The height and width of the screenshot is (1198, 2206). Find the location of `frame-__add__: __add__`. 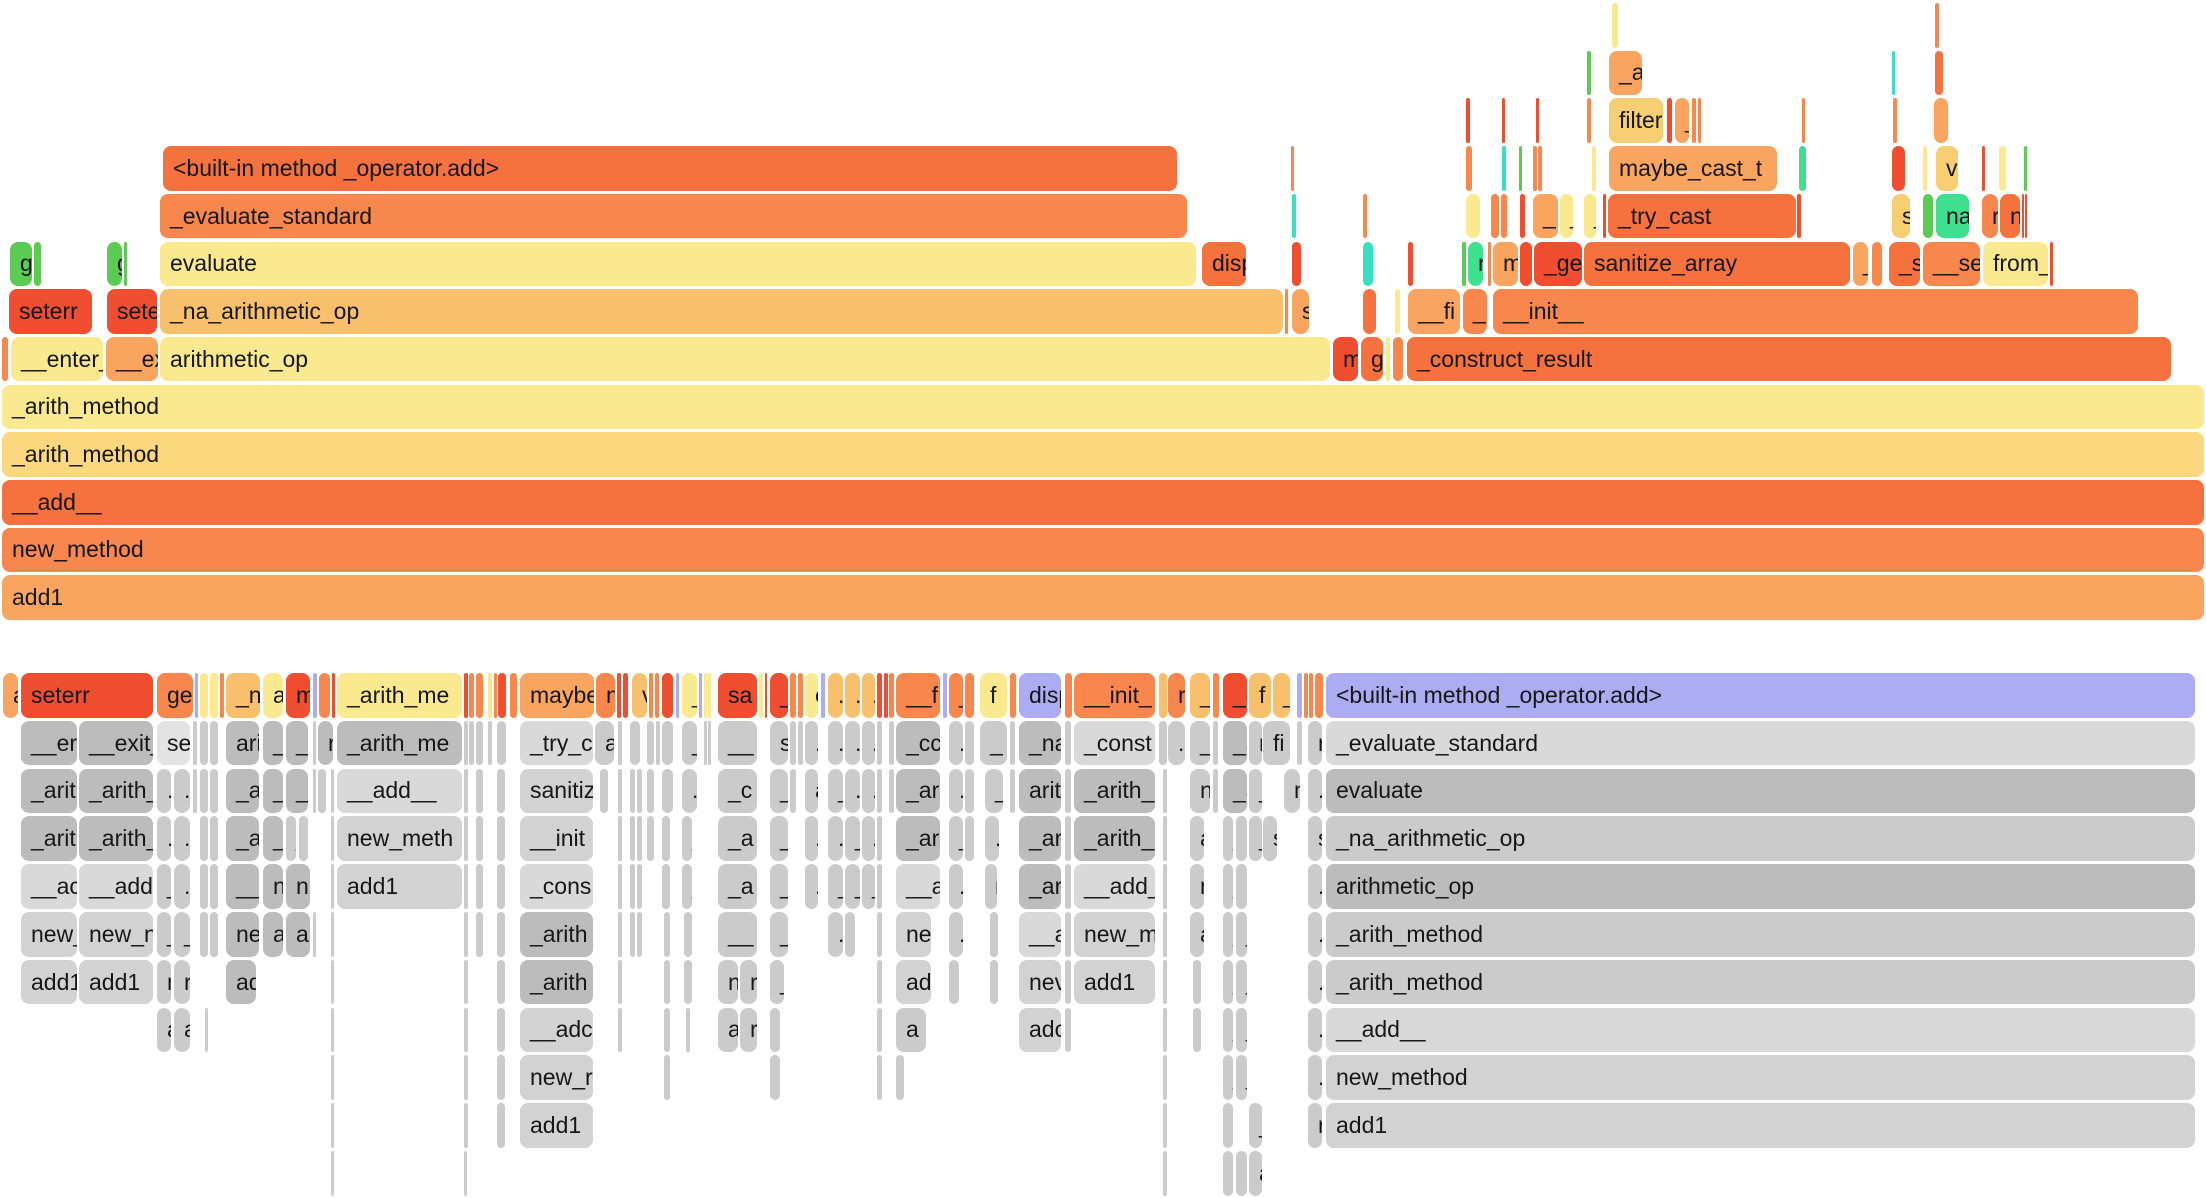

frame-__add__: __add__ is located at coordinates (1760, 1030).